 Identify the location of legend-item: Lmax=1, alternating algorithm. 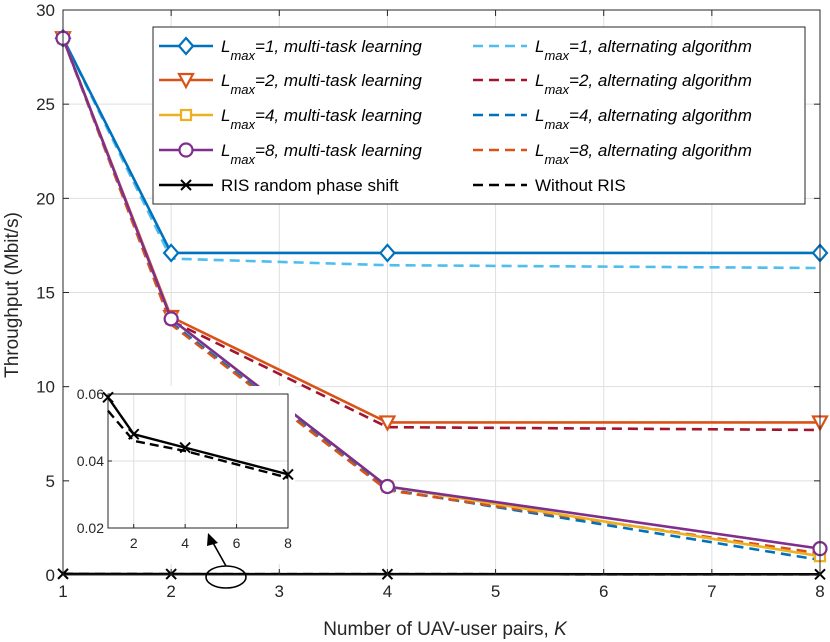
(612, 50).